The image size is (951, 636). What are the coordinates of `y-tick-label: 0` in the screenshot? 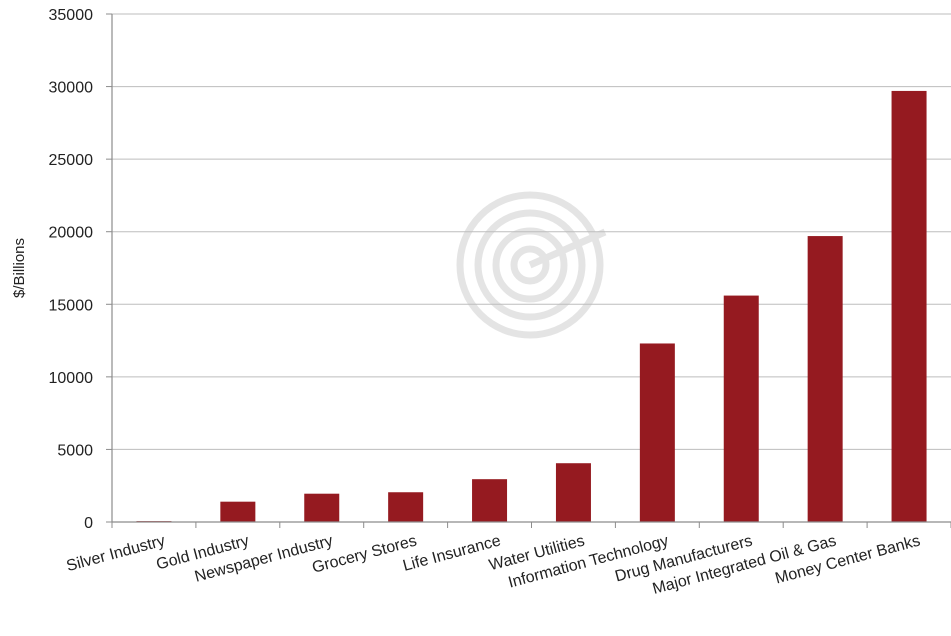 It's located at (88, 523).